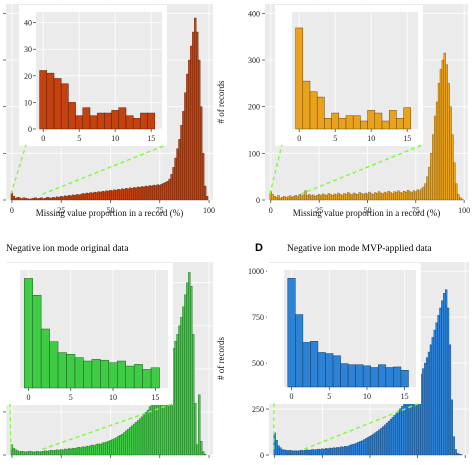 Image resolution: width=474 pixels, height=465 pixels. Describe the element at coordinates (367, 210) in the screenshot. I see `x-tick-label: 50` at that location.